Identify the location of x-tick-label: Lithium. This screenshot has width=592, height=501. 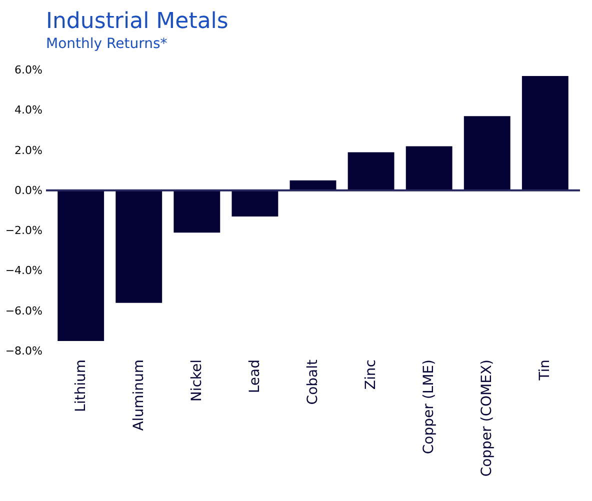
(80, 386).